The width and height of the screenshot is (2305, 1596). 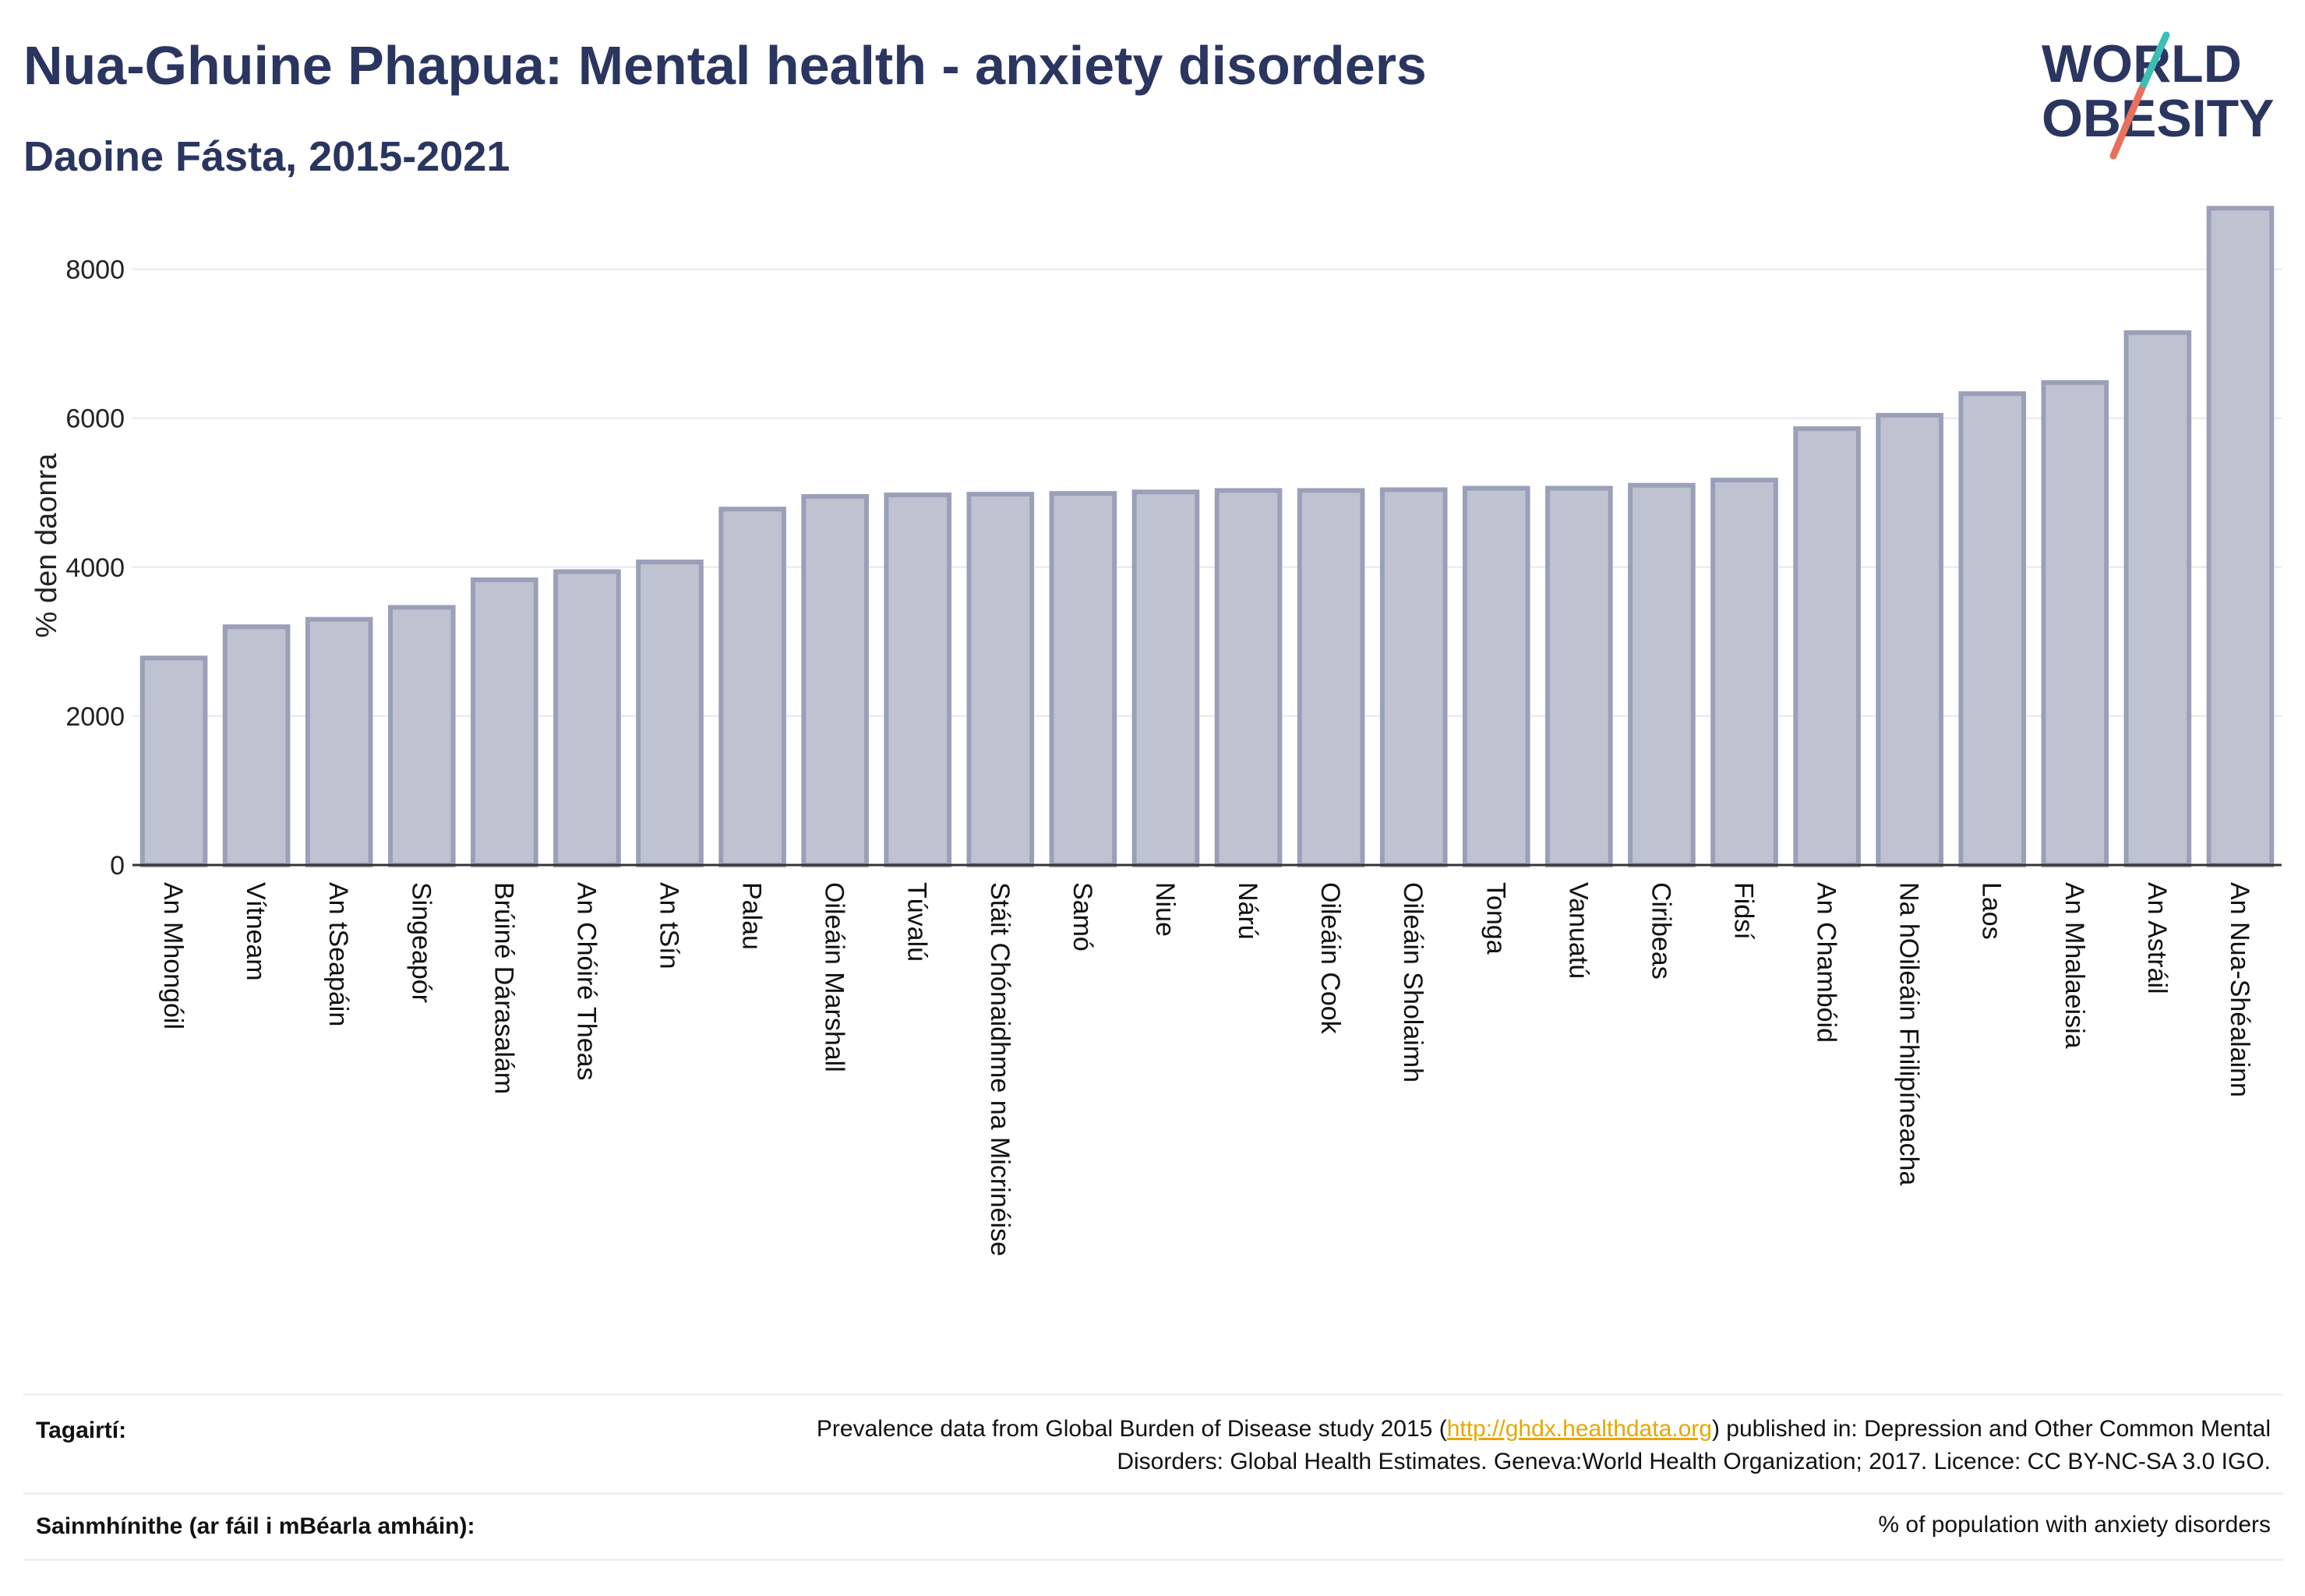 What do you see at coordinates (2074, 965) in the screenshot?
I see `x-tick-label: An Mhalaeisia` at bounding box center [2074, 965].